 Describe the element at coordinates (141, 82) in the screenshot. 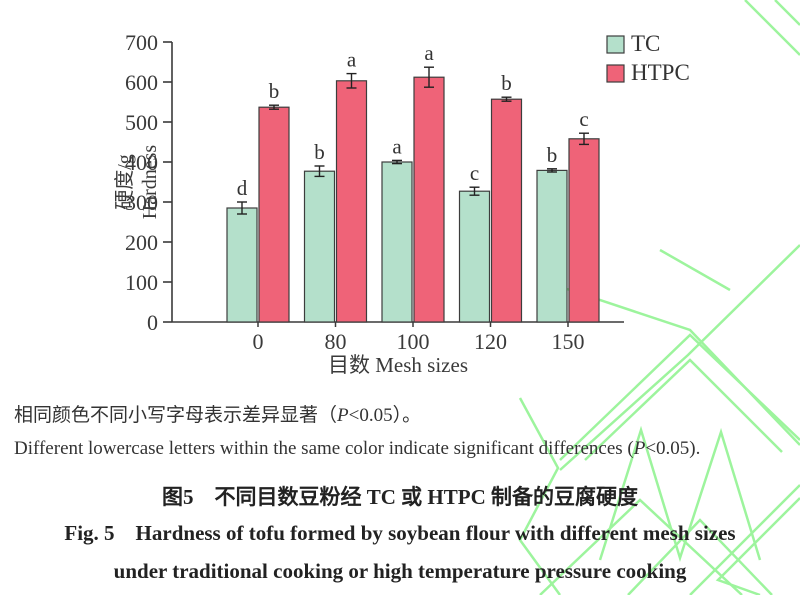

I see `y-tick-label: 600` at that location.